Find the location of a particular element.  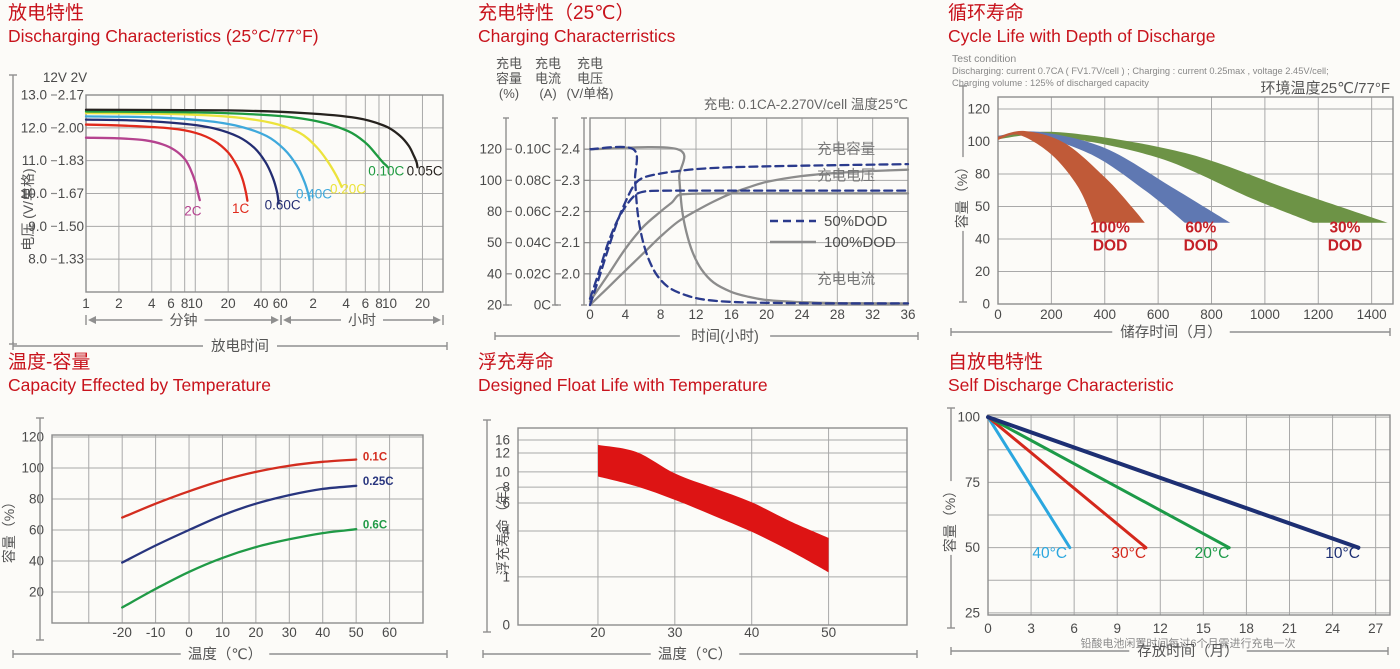

svg-text: 2.00 is located at coordinates (71, 127).